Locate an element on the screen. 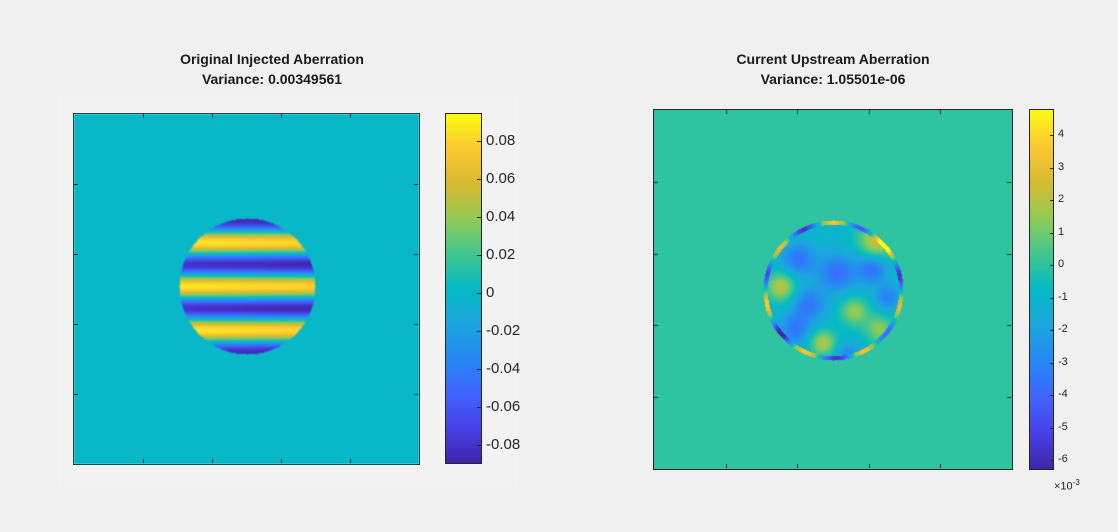 The width and height of the screenshot is (1118, 532). colorbar-tick-label: -0.08 is located at coordinates (503, 444).